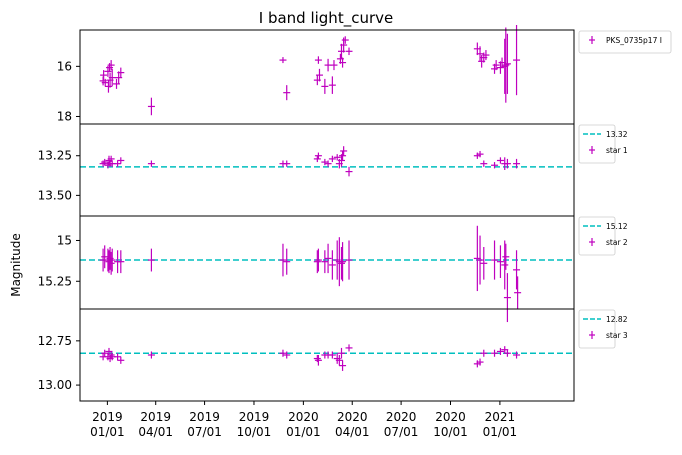 The height and width of the screenshot is (455, 682). Describe the element at coordinates (634, 40) in the screenshot. I see `legend-label: PKS_0735p17 I` at that location.